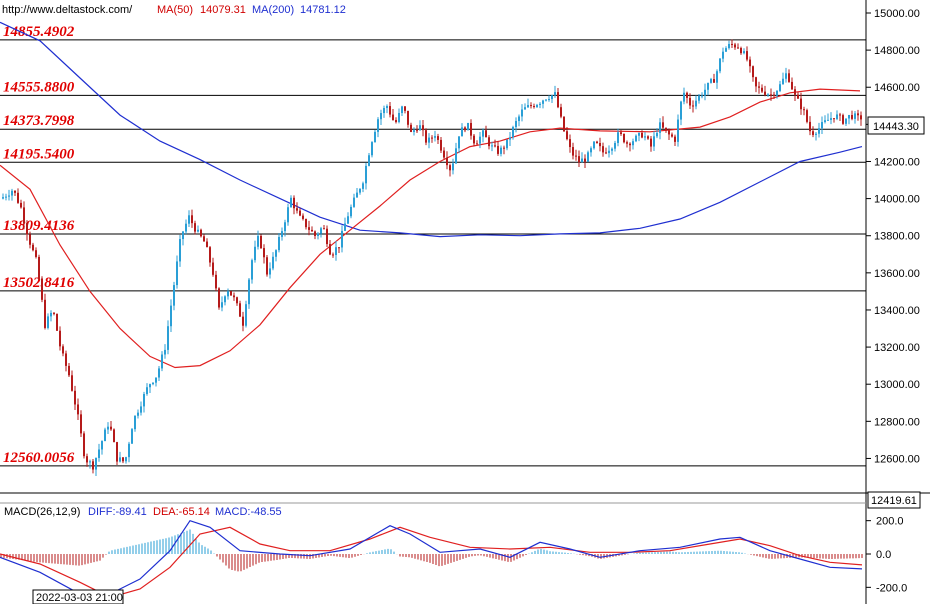 The height and width of the screenshot is (604, 930). I want to click on price-tick-label: 15000.00, so click(897, 14).